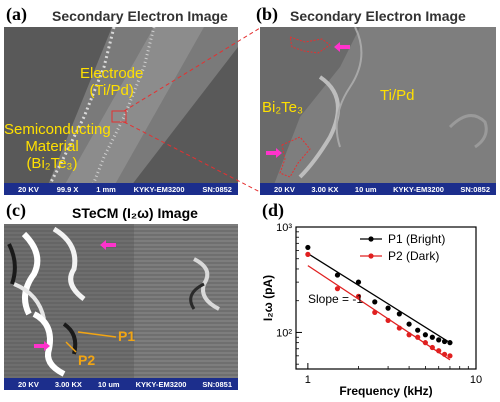 This screenshot has height=402, width=500. What do you see at coordinates (16, 14) in the screenshot?
I see `panel-a-label: (a)` at bounding box center [16, 14].